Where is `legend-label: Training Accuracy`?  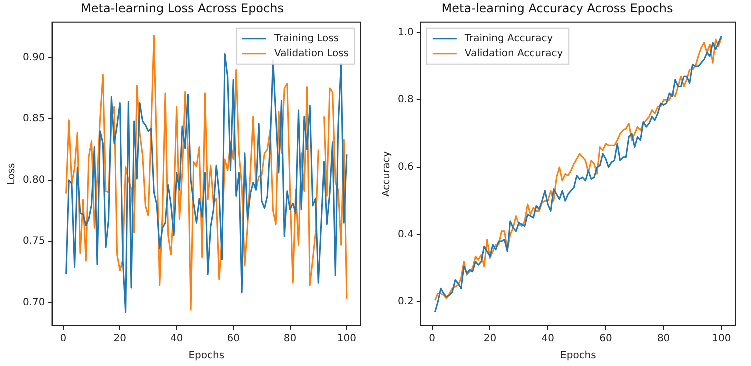 legend-label: Training Accuracy is located at coordinates (509, 38).